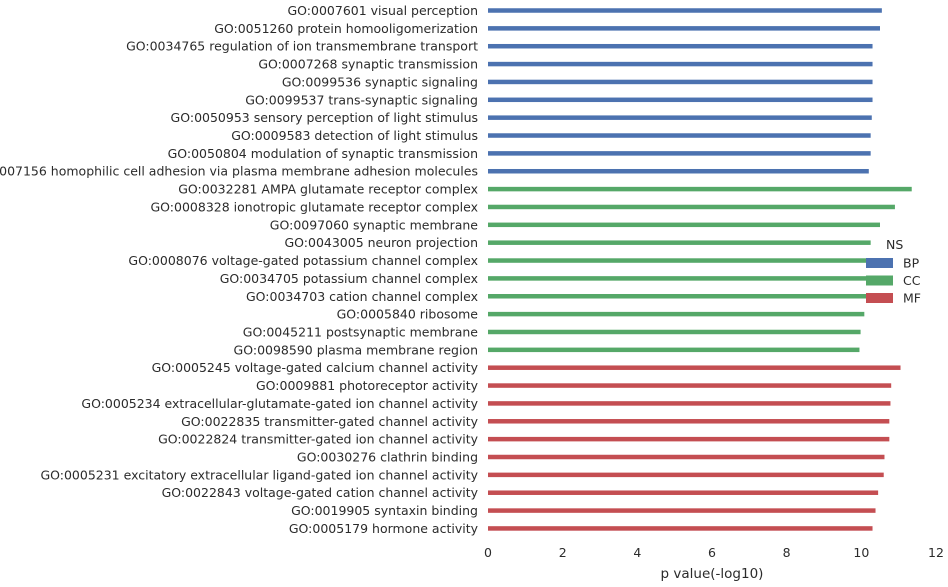 The height and width of the screenshot is (587, 948). I want to click on x-tick-label: 6, so click(712, 552).